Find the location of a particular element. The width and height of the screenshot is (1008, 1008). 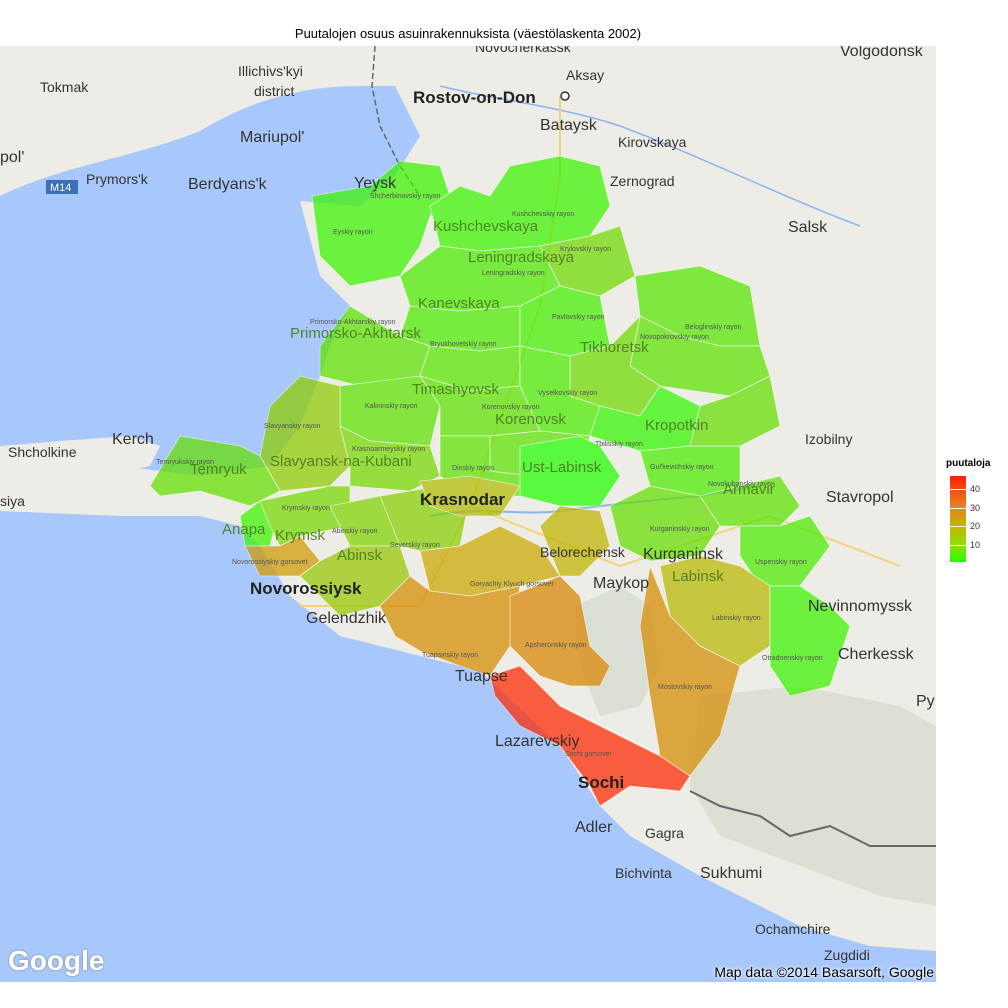

rayon-label: Novokubanskiy rayon is located at coordinates (741, 484).